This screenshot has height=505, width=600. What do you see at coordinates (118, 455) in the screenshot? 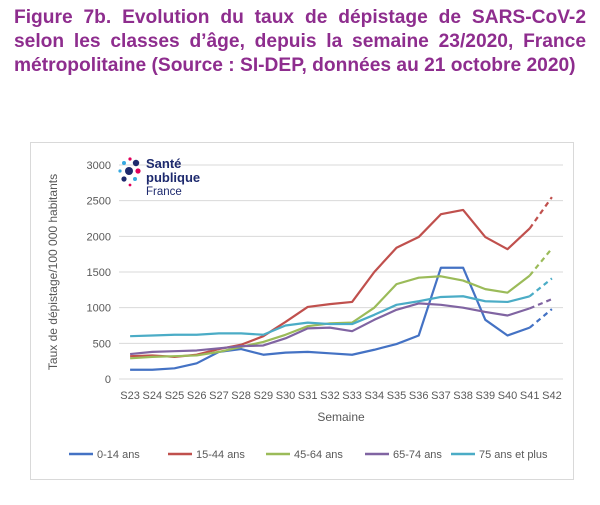
I see `legend-label: 0-14 ans` at bounding box center [118, 455].